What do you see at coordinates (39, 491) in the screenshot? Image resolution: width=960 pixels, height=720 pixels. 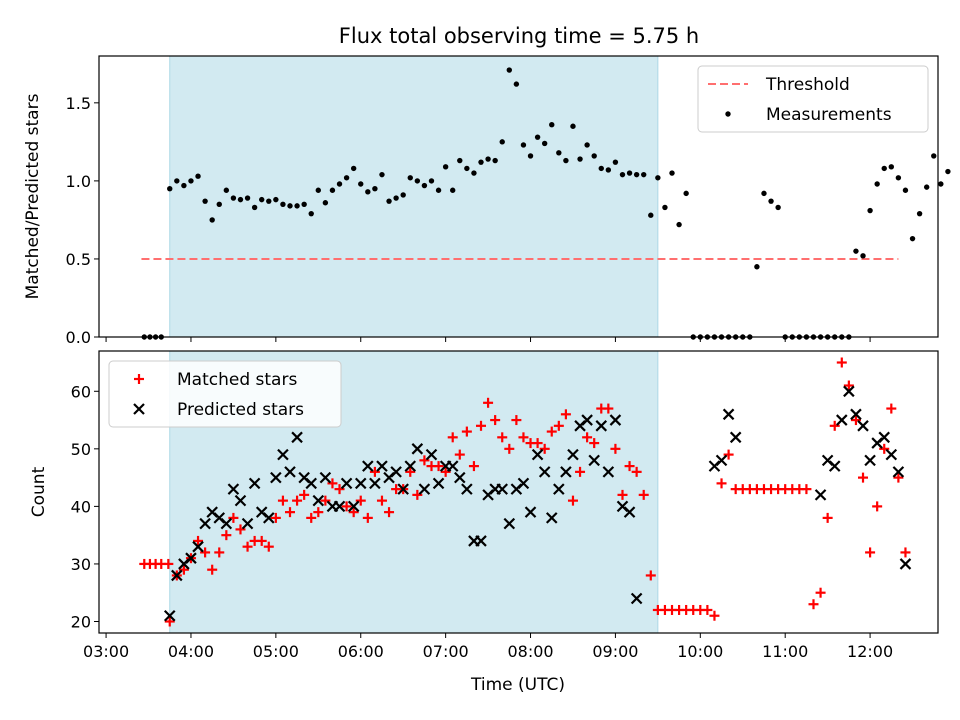 I see `y-axis-label: Count` at bounding box center [39, 491].